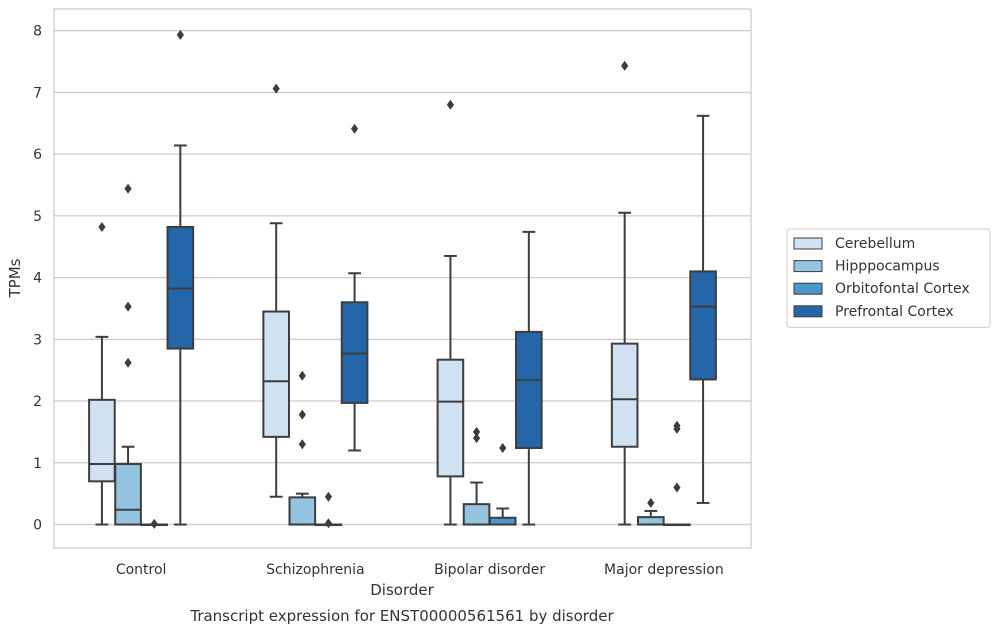  I want to click on legend-frame, so click(888, 278).